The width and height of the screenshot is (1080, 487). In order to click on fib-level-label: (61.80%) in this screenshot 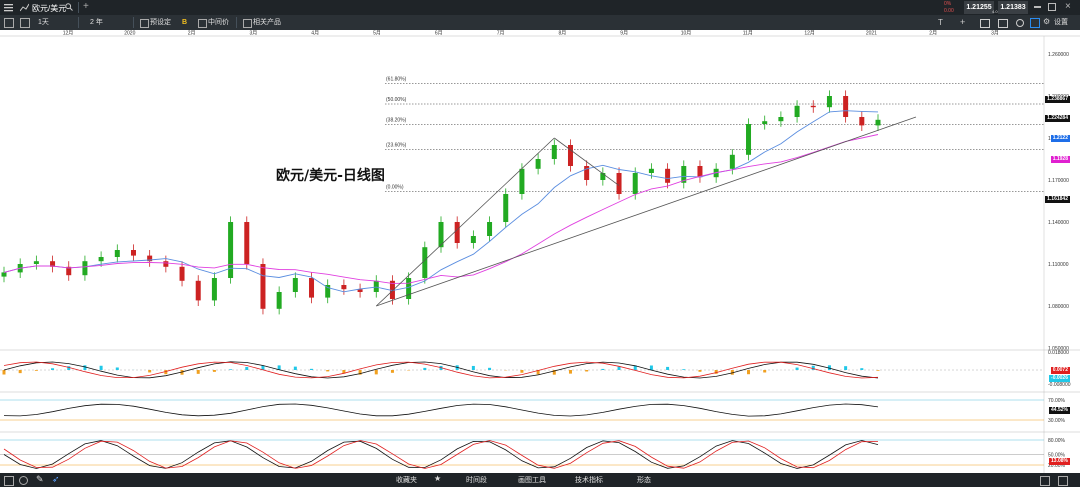, I will do `click(396, 80)`.